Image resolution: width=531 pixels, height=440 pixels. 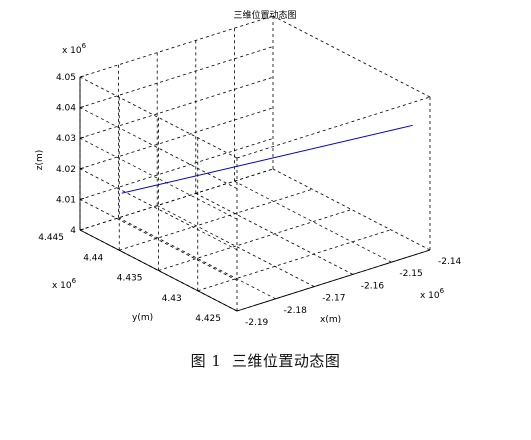 What do you see at coordinates (373, 286) in the screenshot?
I see `x-tick-label: -2.16` at bounding box center [373, 286].